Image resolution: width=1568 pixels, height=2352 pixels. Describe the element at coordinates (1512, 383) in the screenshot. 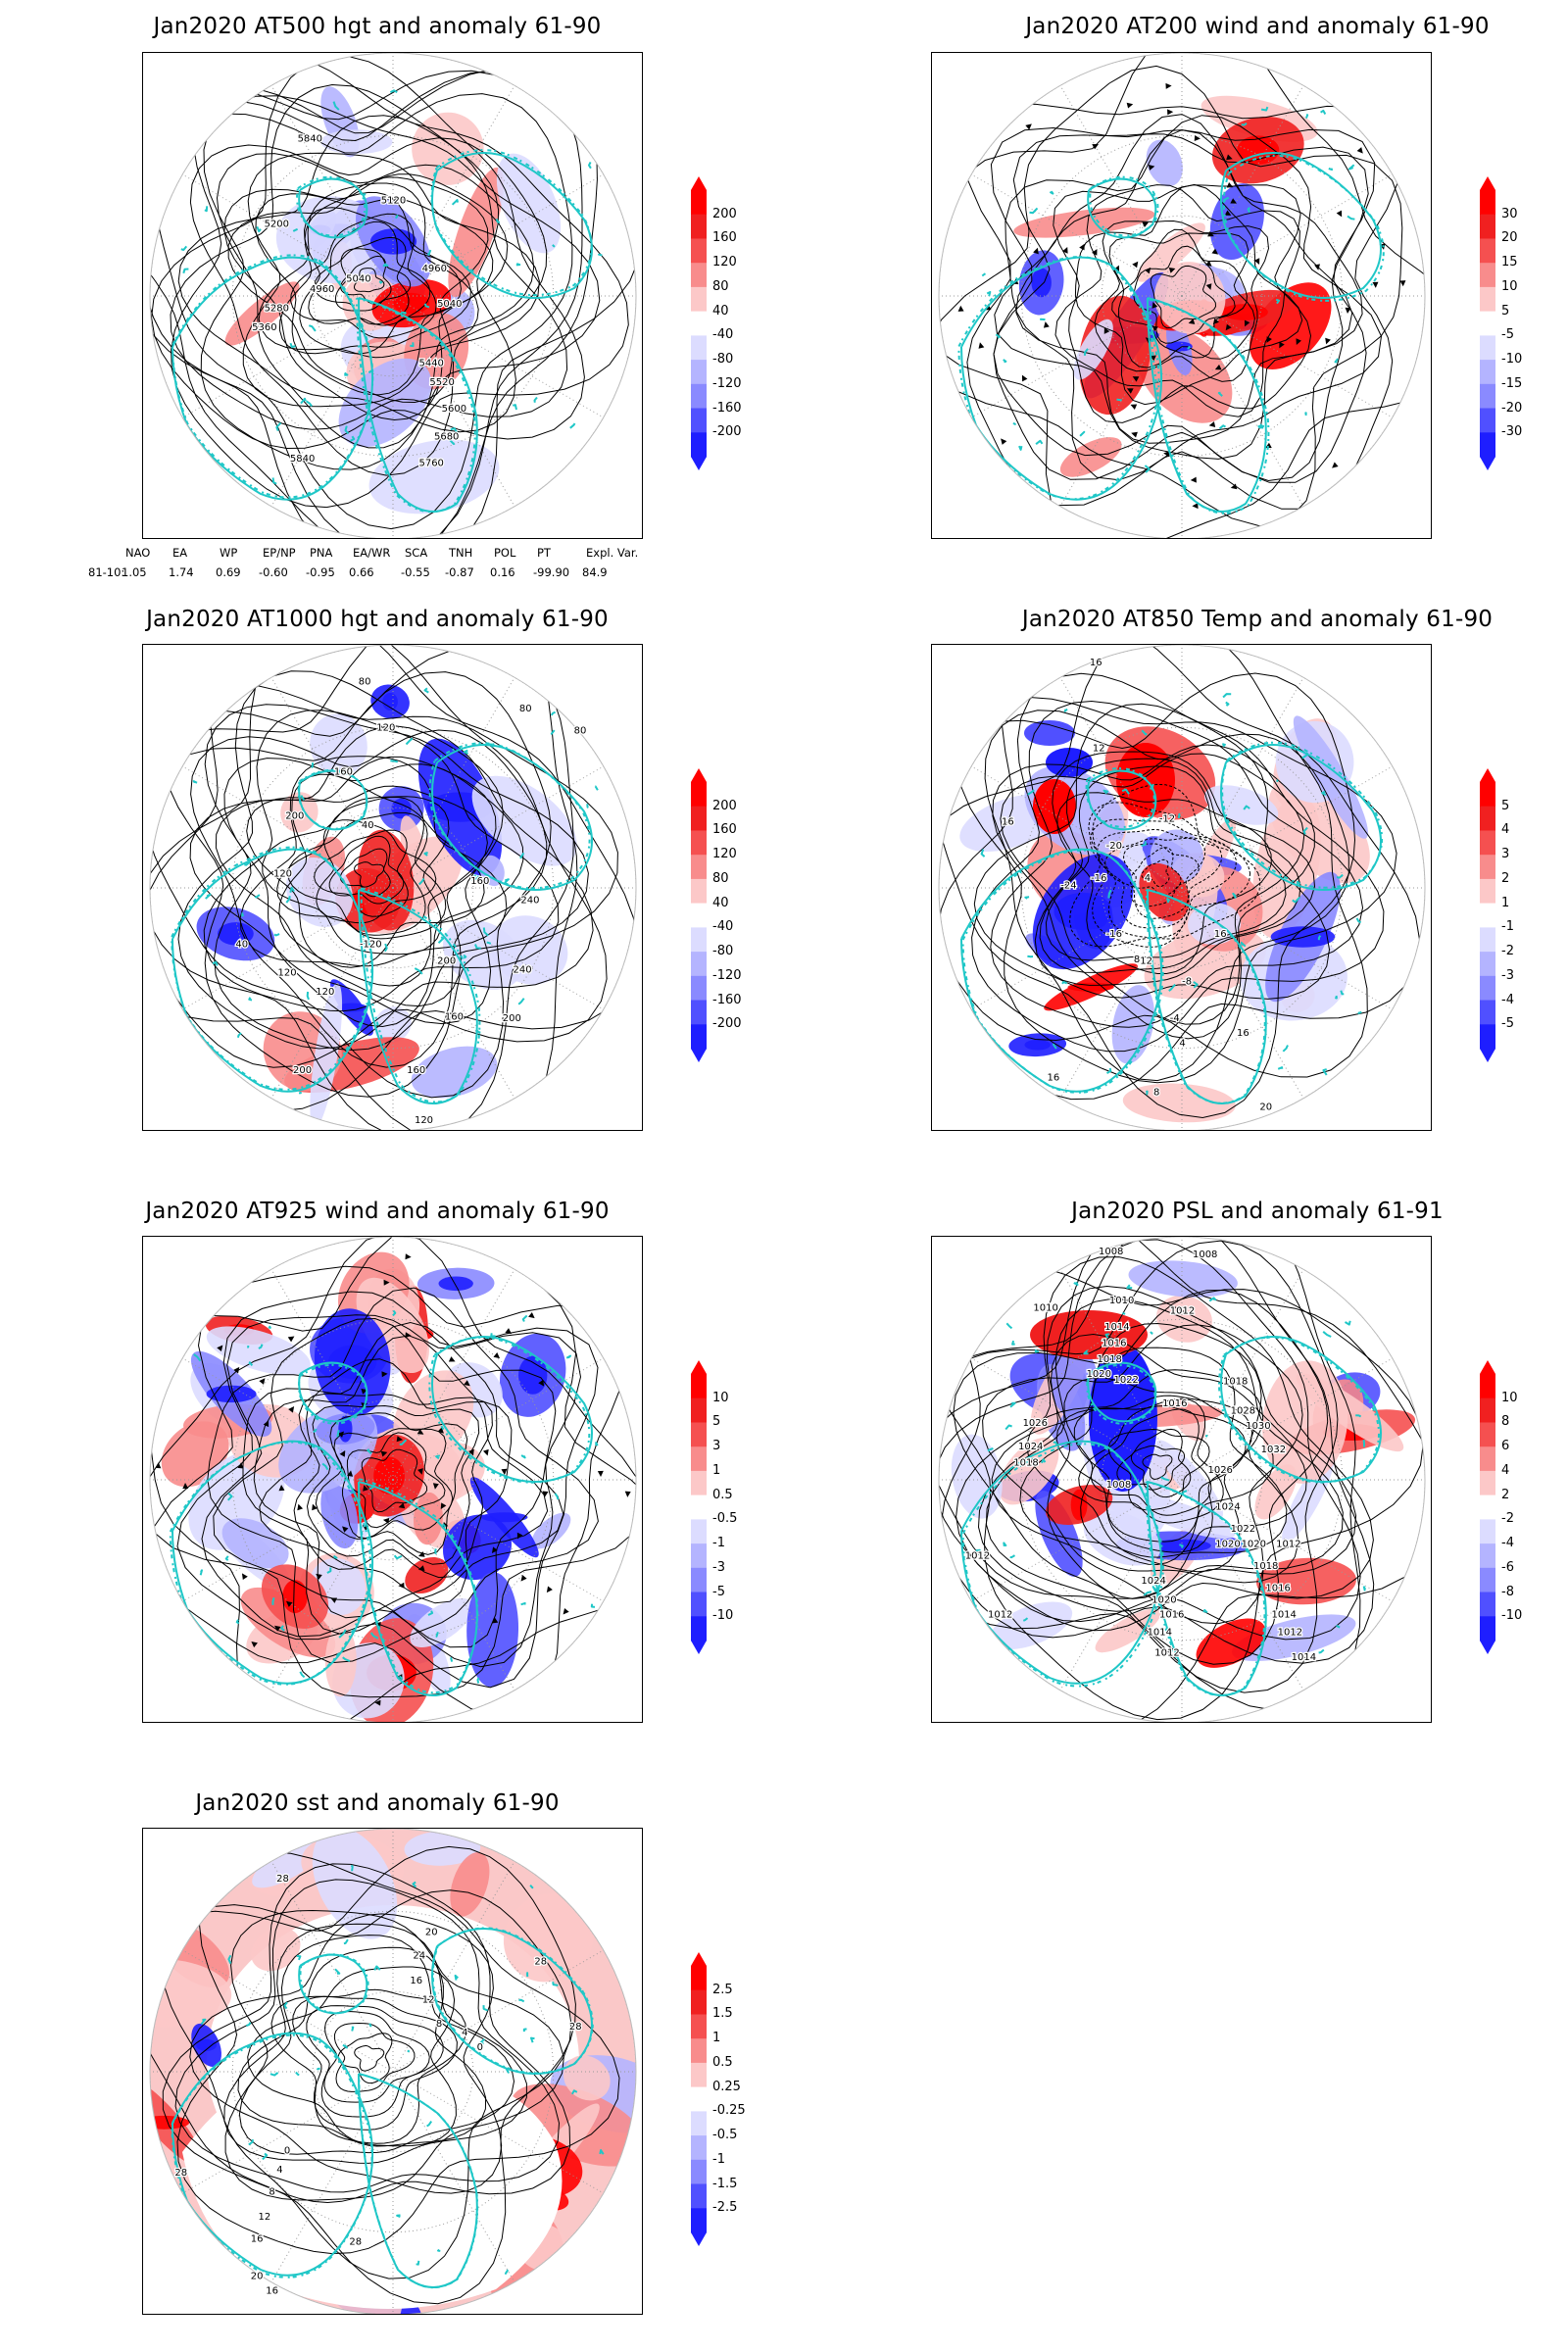

I see `colorbar-tick-label: -15` at that location.